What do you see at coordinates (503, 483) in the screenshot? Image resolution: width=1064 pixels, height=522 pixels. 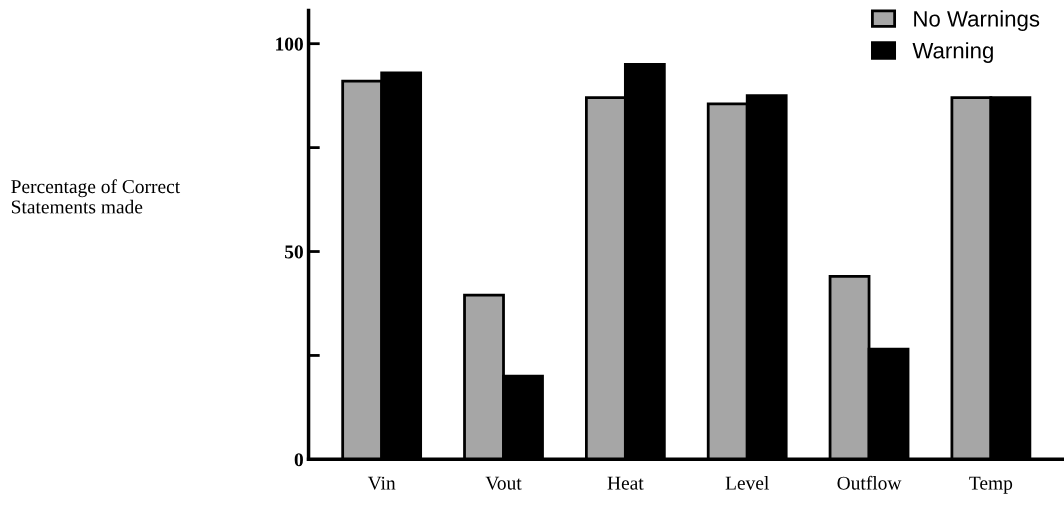 I see `x-tick-label: Vout` at bounding box center [503, 483].